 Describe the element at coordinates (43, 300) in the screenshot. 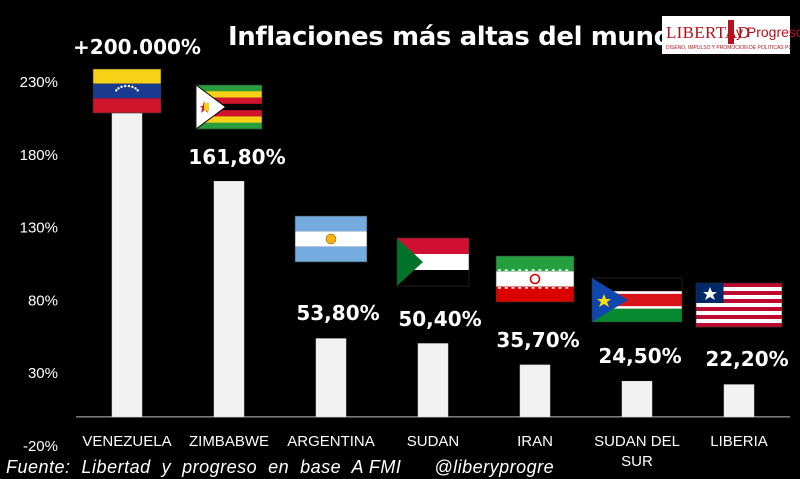

I see `y-tick-label: 80%` at that location.